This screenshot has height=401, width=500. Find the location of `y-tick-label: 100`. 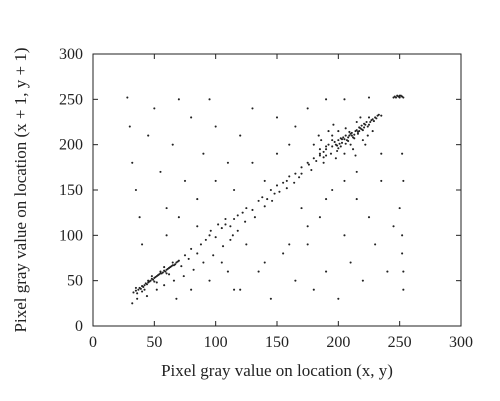

y-tick-label: 100 is located at coordinates (71, 235).